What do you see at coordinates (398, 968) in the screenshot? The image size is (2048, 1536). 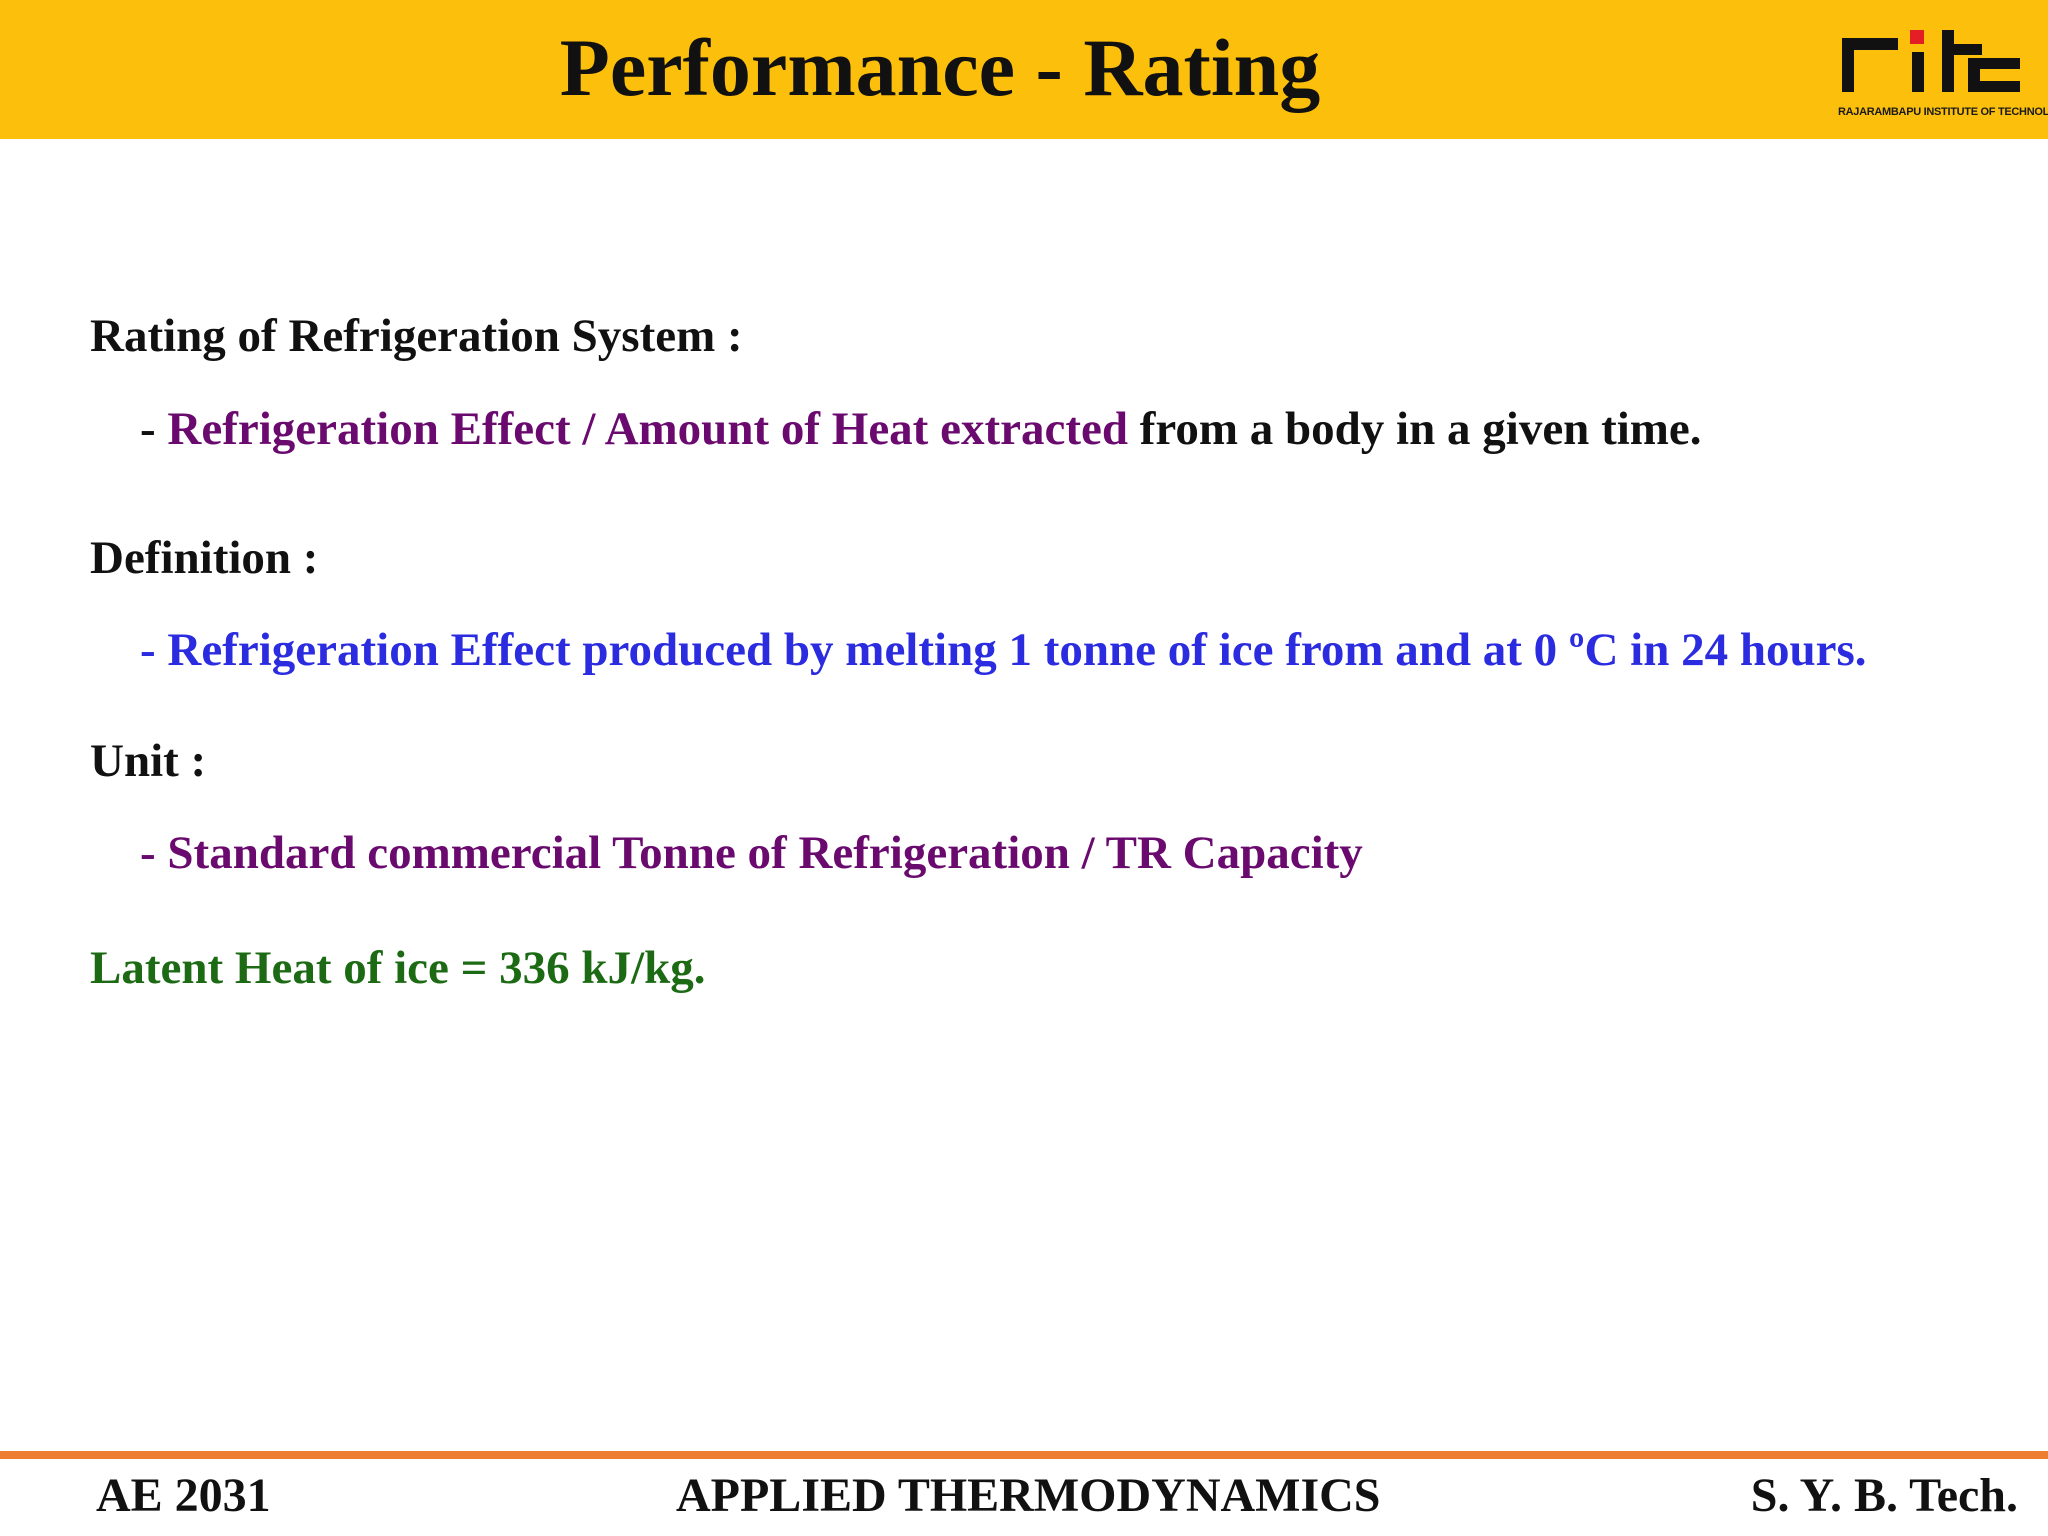 I see `latent-heat-text: Latent Heat of ice = 336 kJ/kg.` at bounding box center [398, 968].